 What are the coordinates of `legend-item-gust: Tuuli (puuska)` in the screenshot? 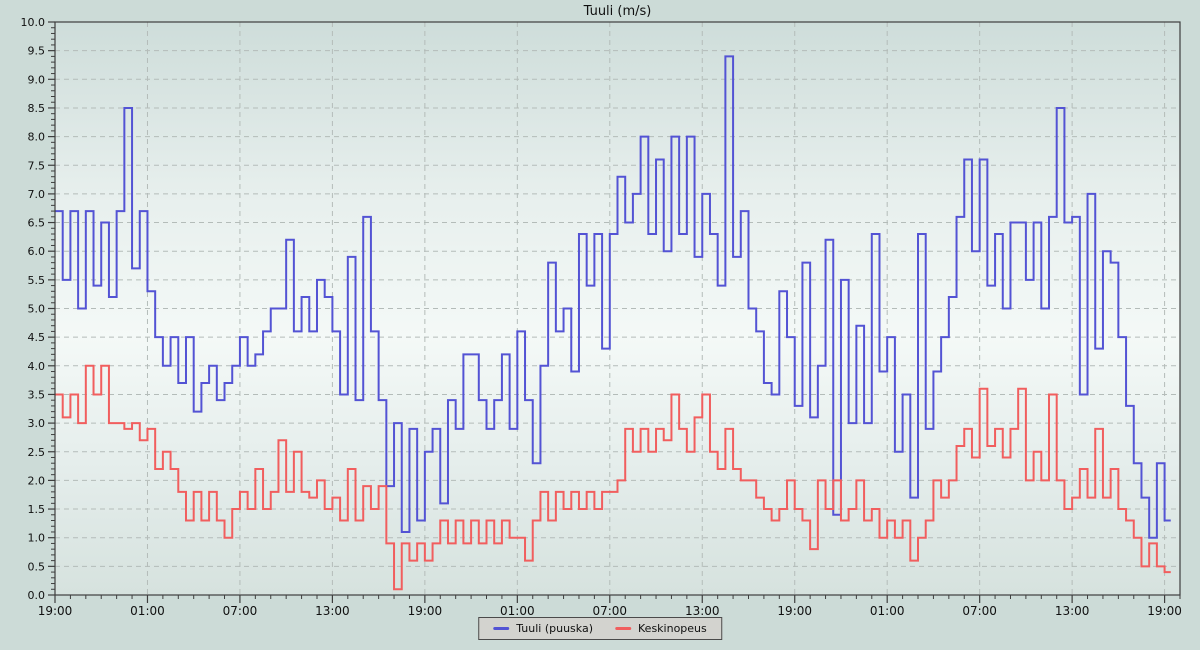 It's located at (543, 628).